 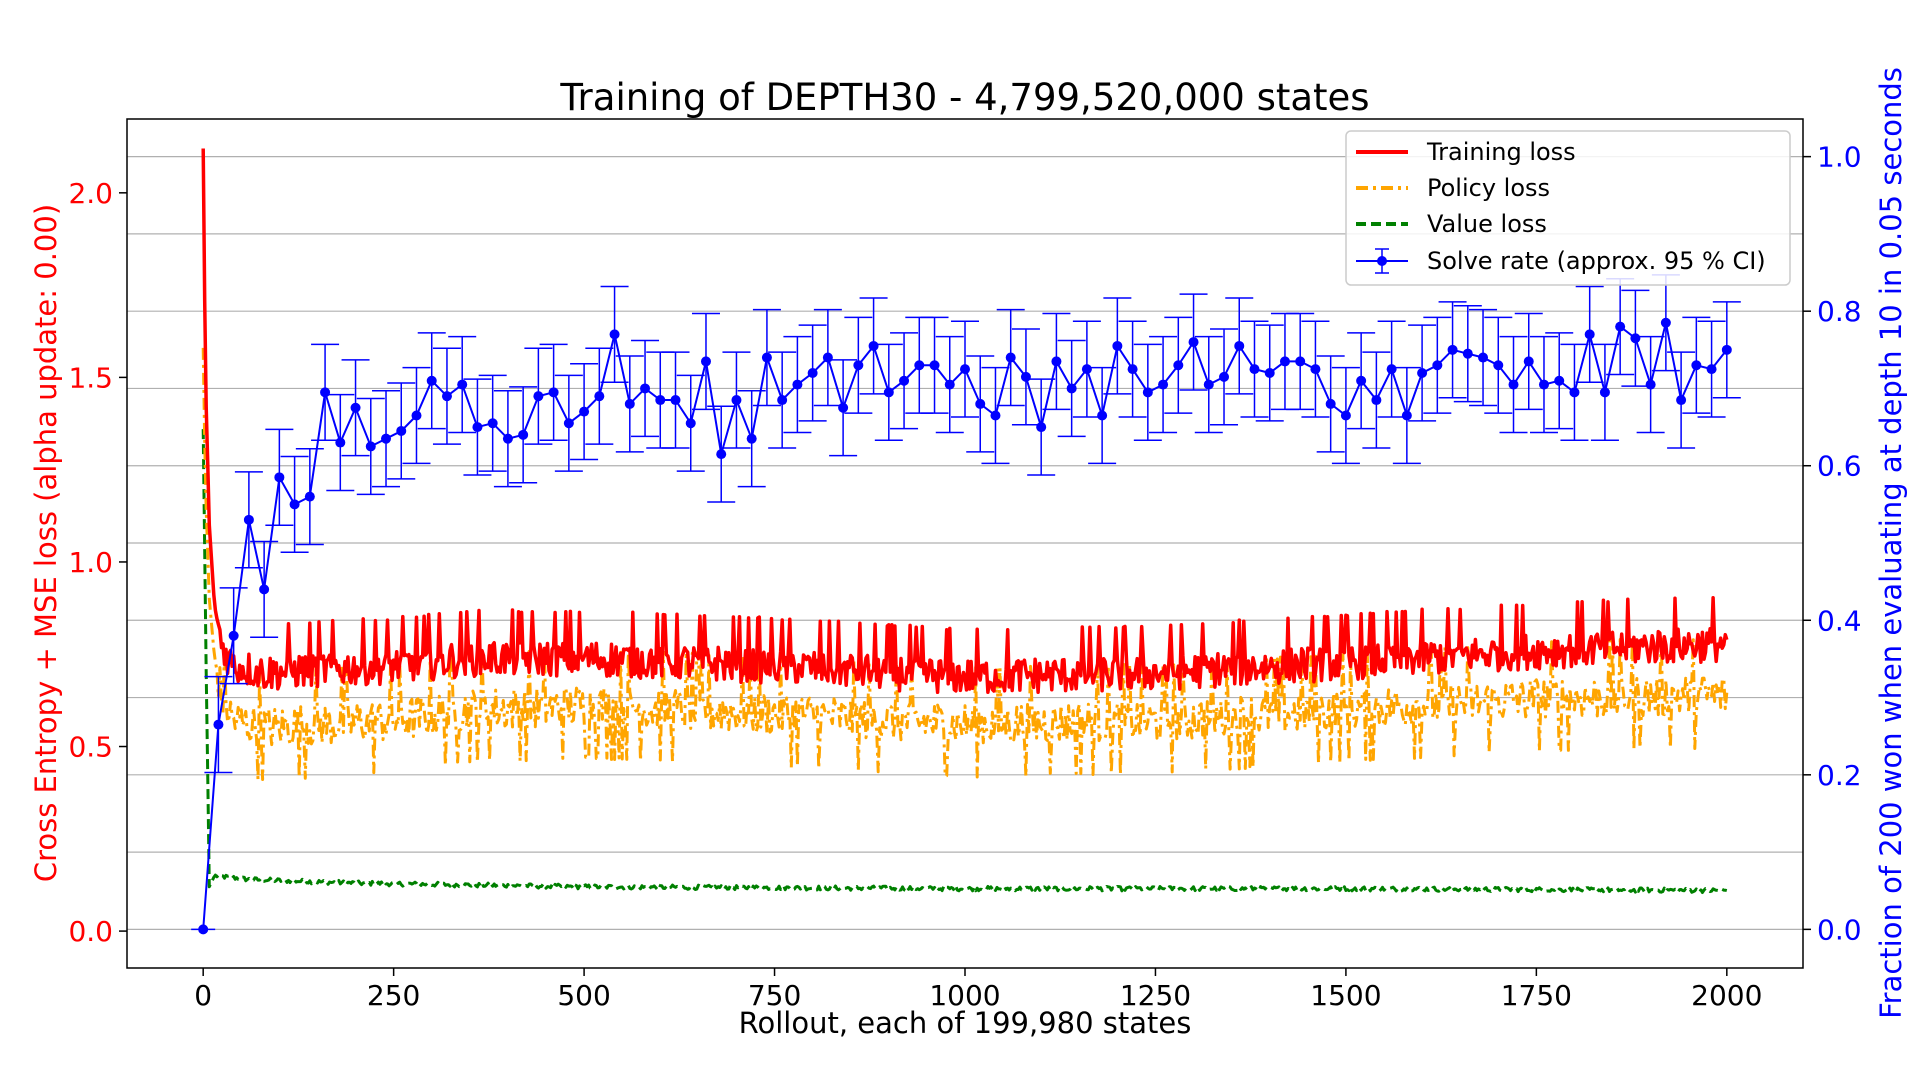 I want to click on legend-swatch-solve-rate-marker, so click(x=1382, y=261).